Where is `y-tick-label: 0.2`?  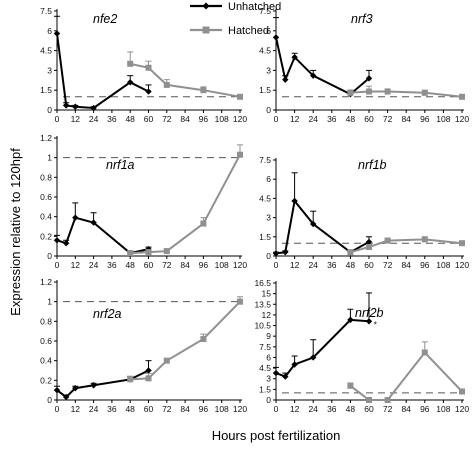 y-tick-label: 0.2 is located at coordinates (46, 236).